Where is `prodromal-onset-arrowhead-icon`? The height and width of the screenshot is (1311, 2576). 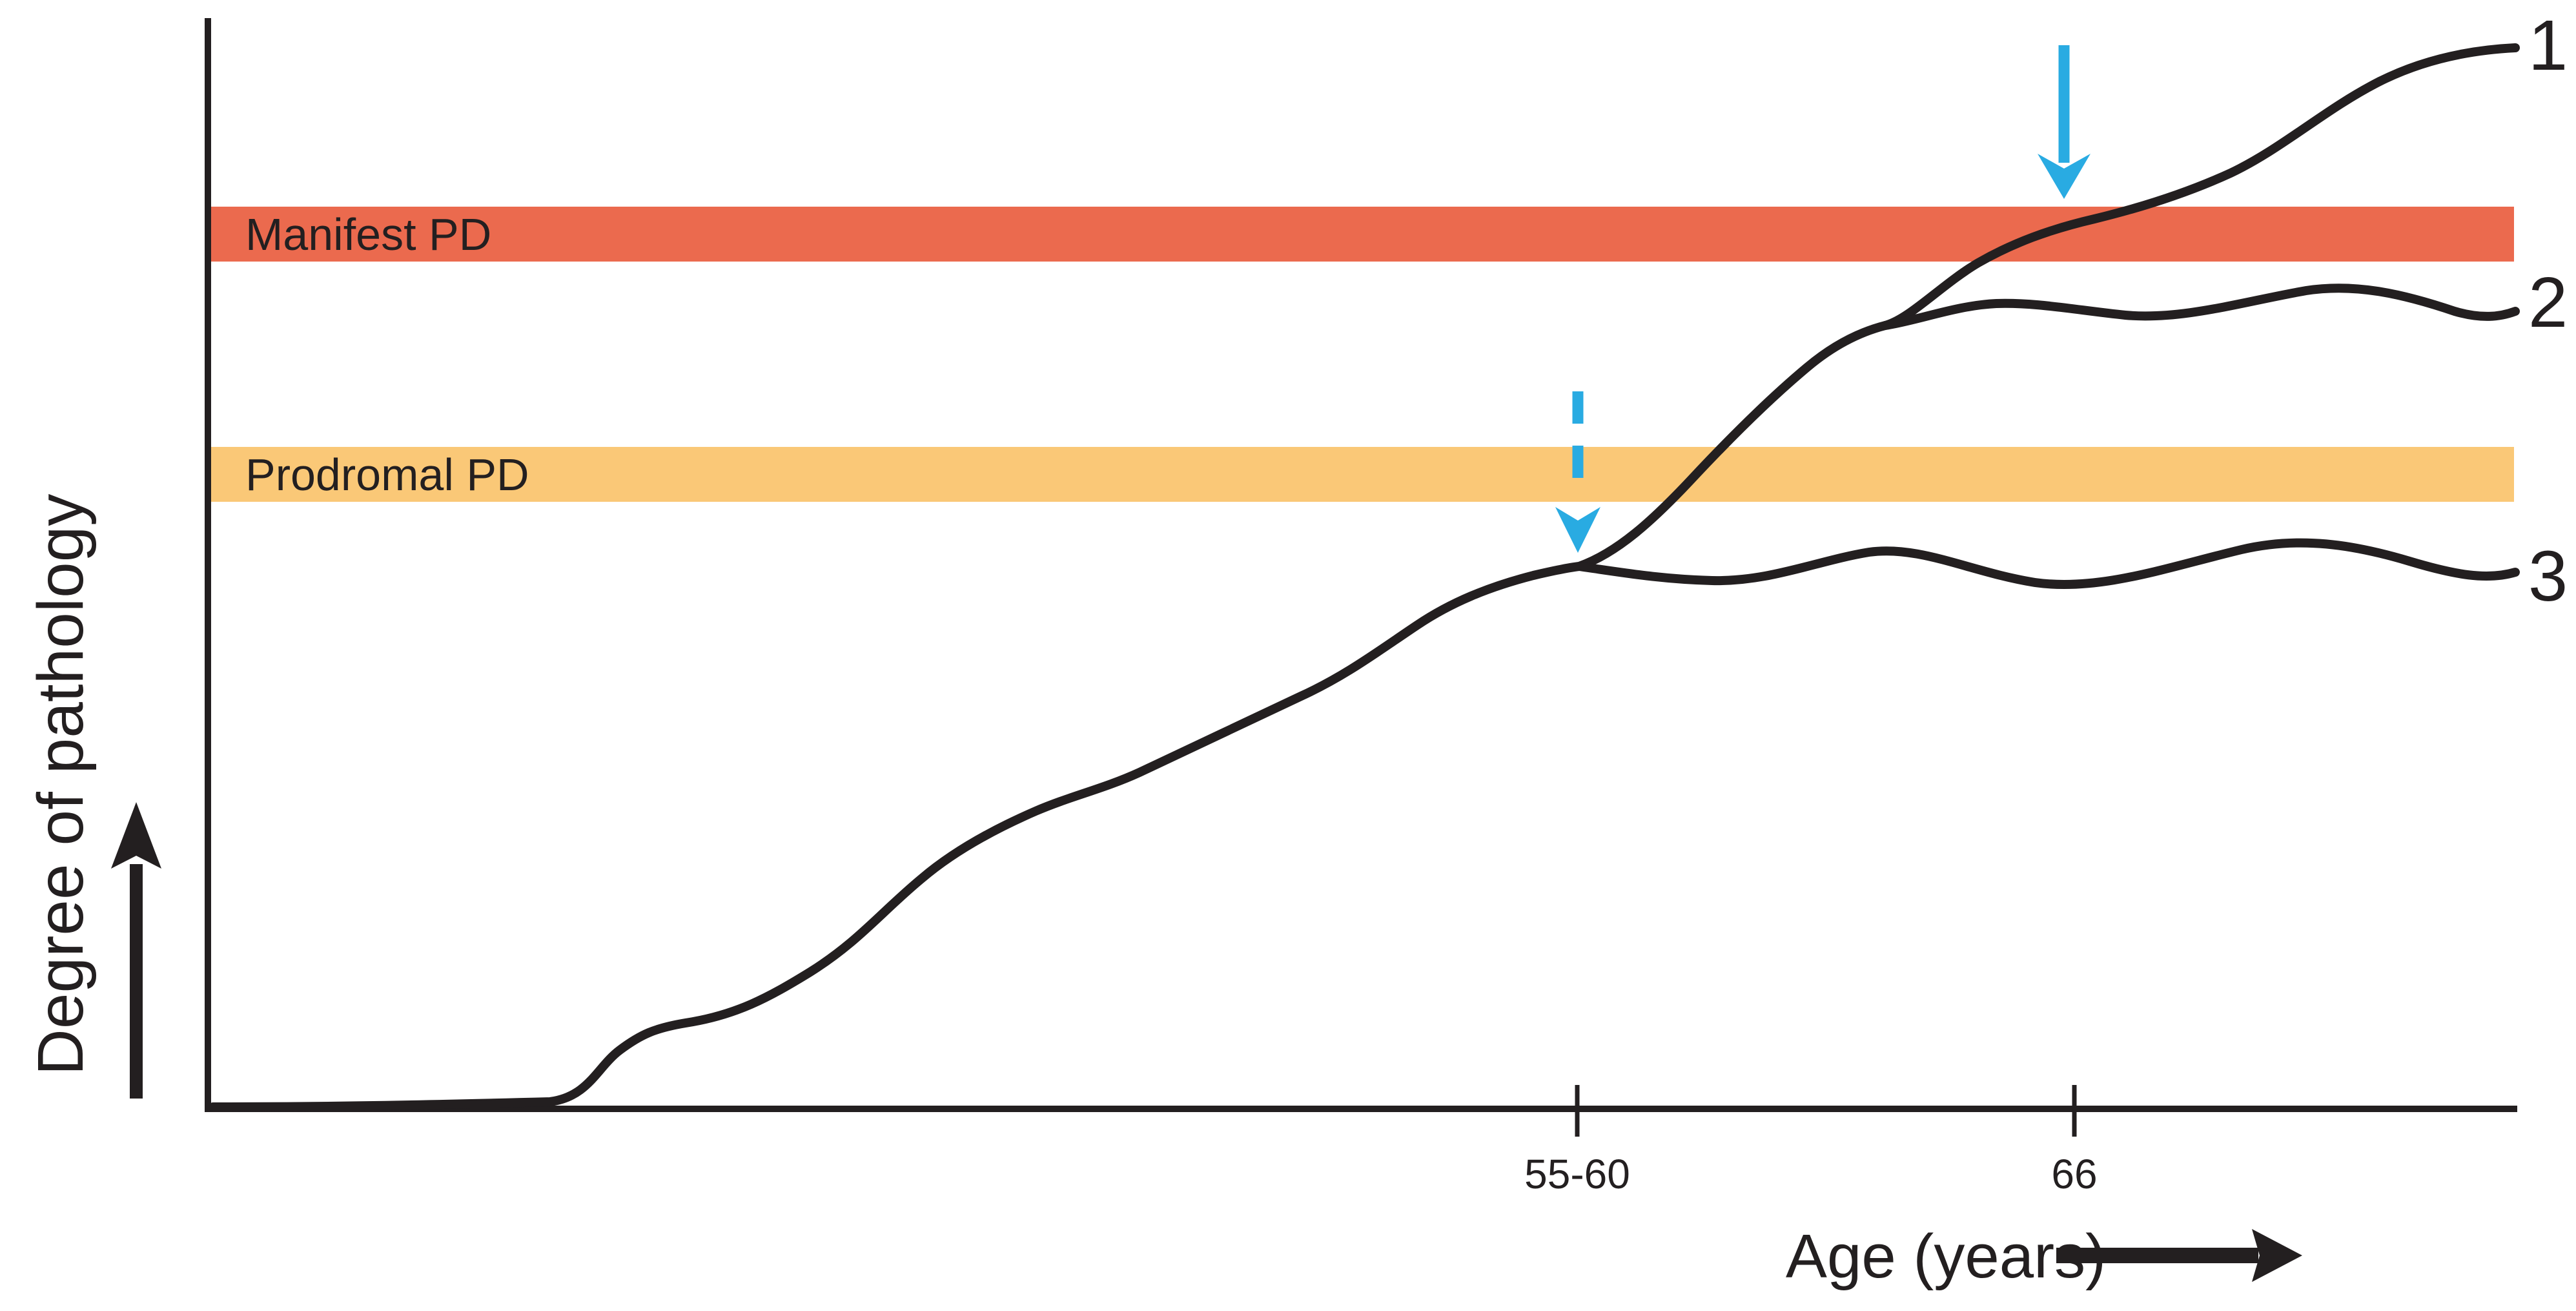 prodromal-onset-arrowhead-icon is located at coordinates (1577, 530).